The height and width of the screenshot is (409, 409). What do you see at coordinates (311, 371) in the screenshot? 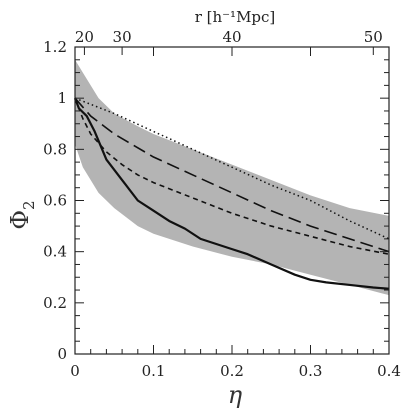
I see `x-tick-label: 0.3` at bounding box center [311, 371].